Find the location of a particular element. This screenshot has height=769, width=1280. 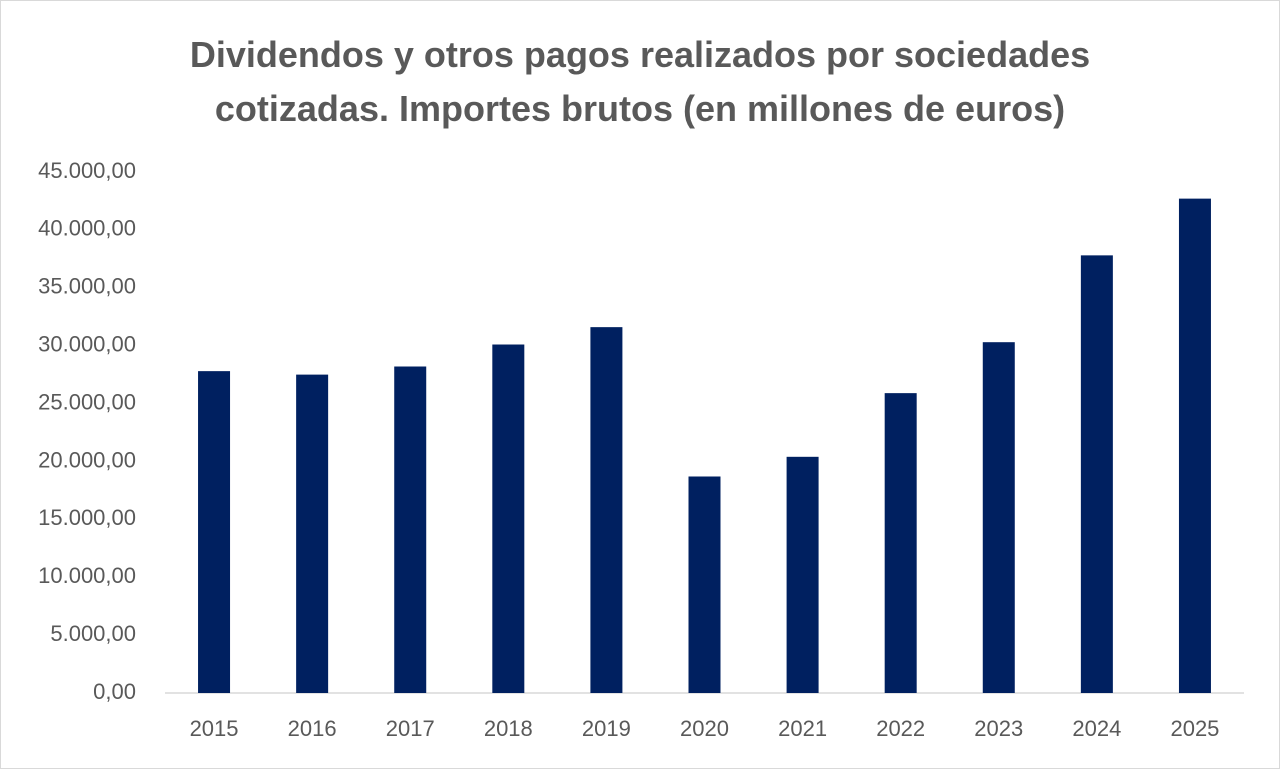

y-tick-label: 45.000,00 is located at coordinates (87, 170).